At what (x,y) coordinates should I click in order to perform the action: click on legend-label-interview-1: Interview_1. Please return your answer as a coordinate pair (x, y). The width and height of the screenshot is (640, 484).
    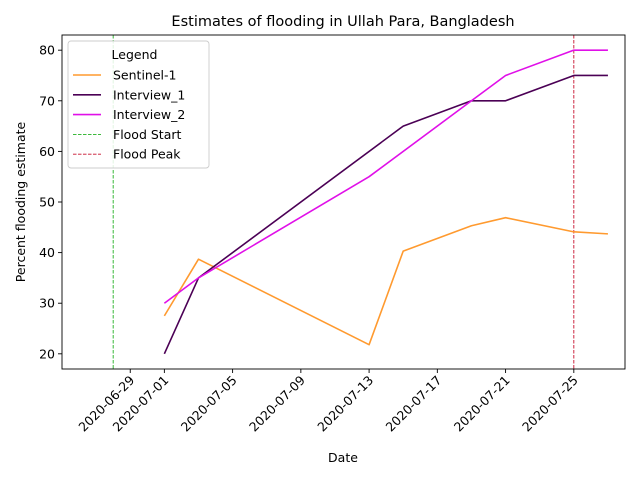
    Looking at the image, I should click on (149, 94).